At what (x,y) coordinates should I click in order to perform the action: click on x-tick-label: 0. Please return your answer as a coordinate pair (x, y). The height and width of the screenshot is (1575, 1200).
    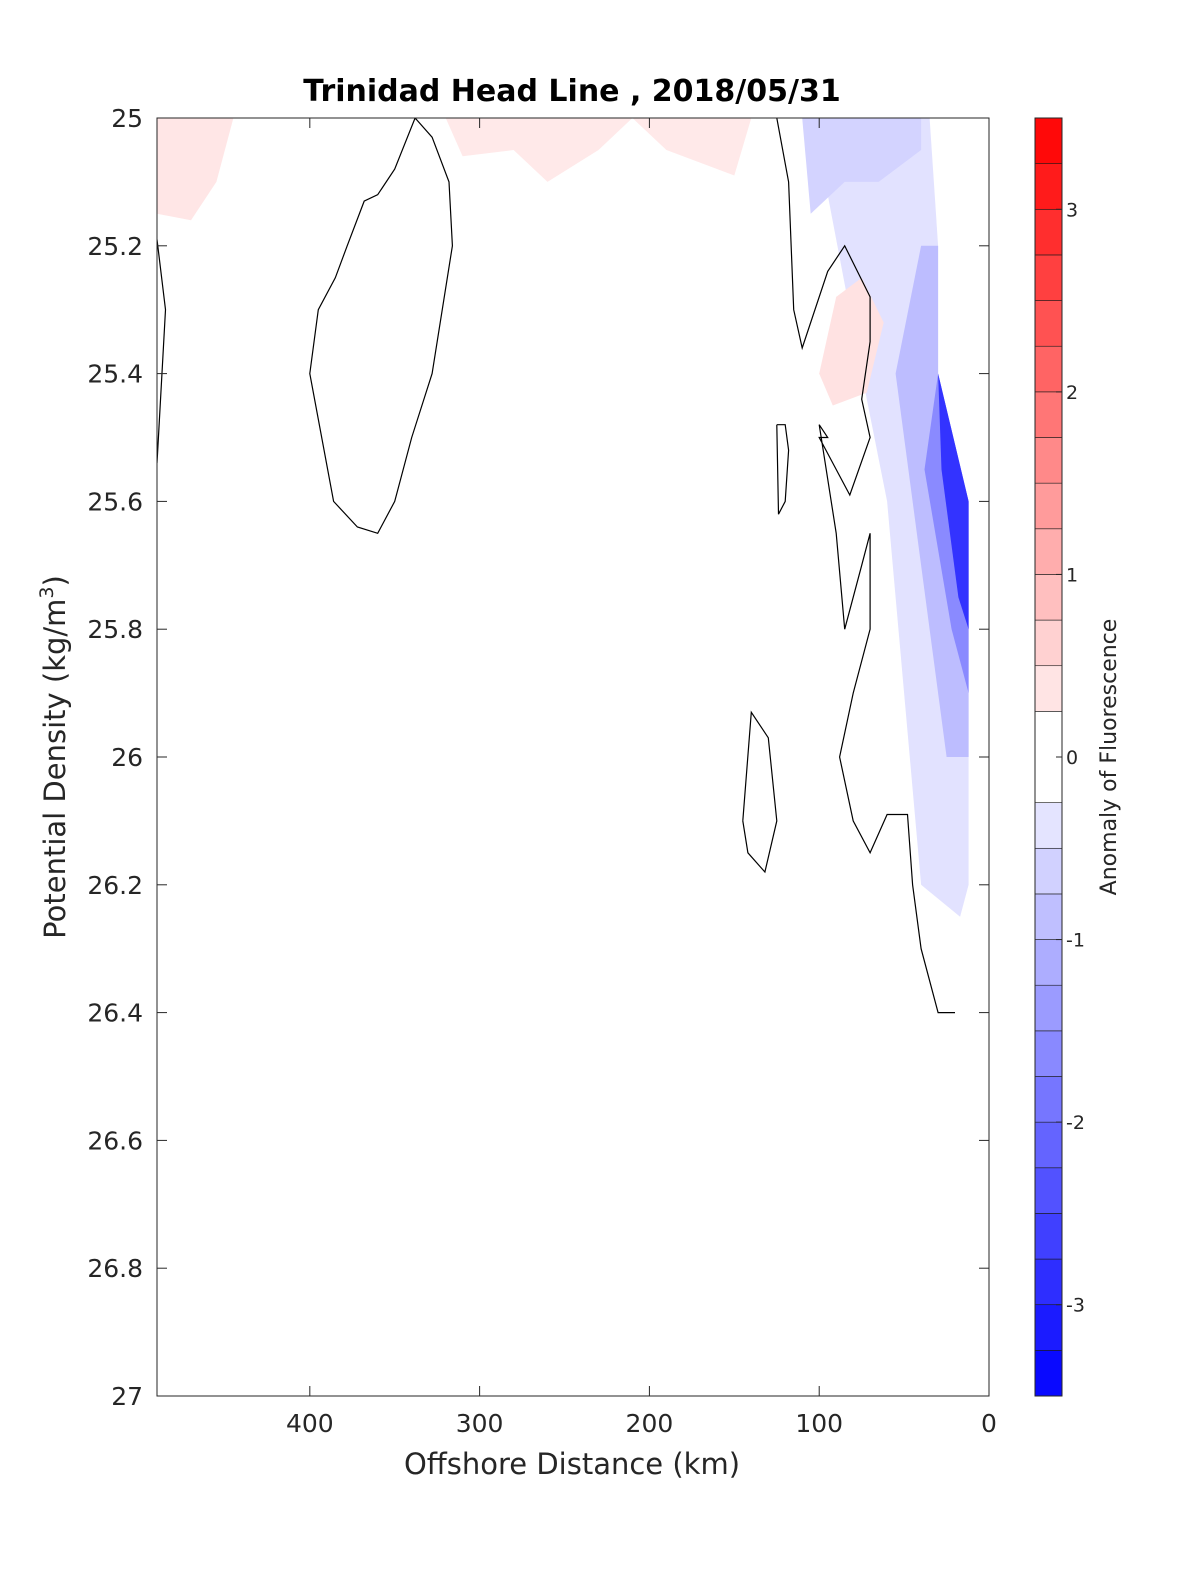
    Looking at the image, I should click on (989, 1423).